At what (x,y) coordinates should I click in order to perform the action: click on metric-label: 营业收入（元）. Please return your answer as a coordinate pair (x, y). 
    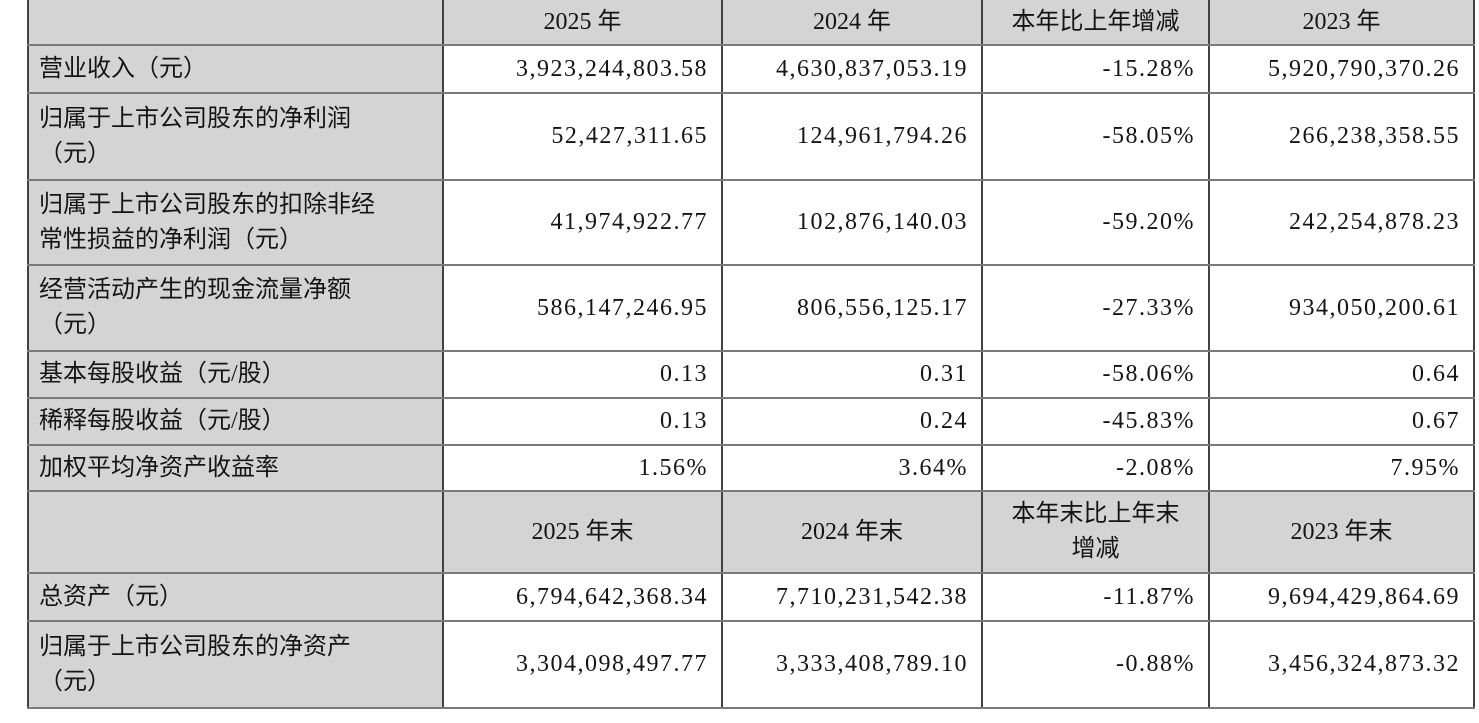
    Looking at the image, I should click on (235, 69).